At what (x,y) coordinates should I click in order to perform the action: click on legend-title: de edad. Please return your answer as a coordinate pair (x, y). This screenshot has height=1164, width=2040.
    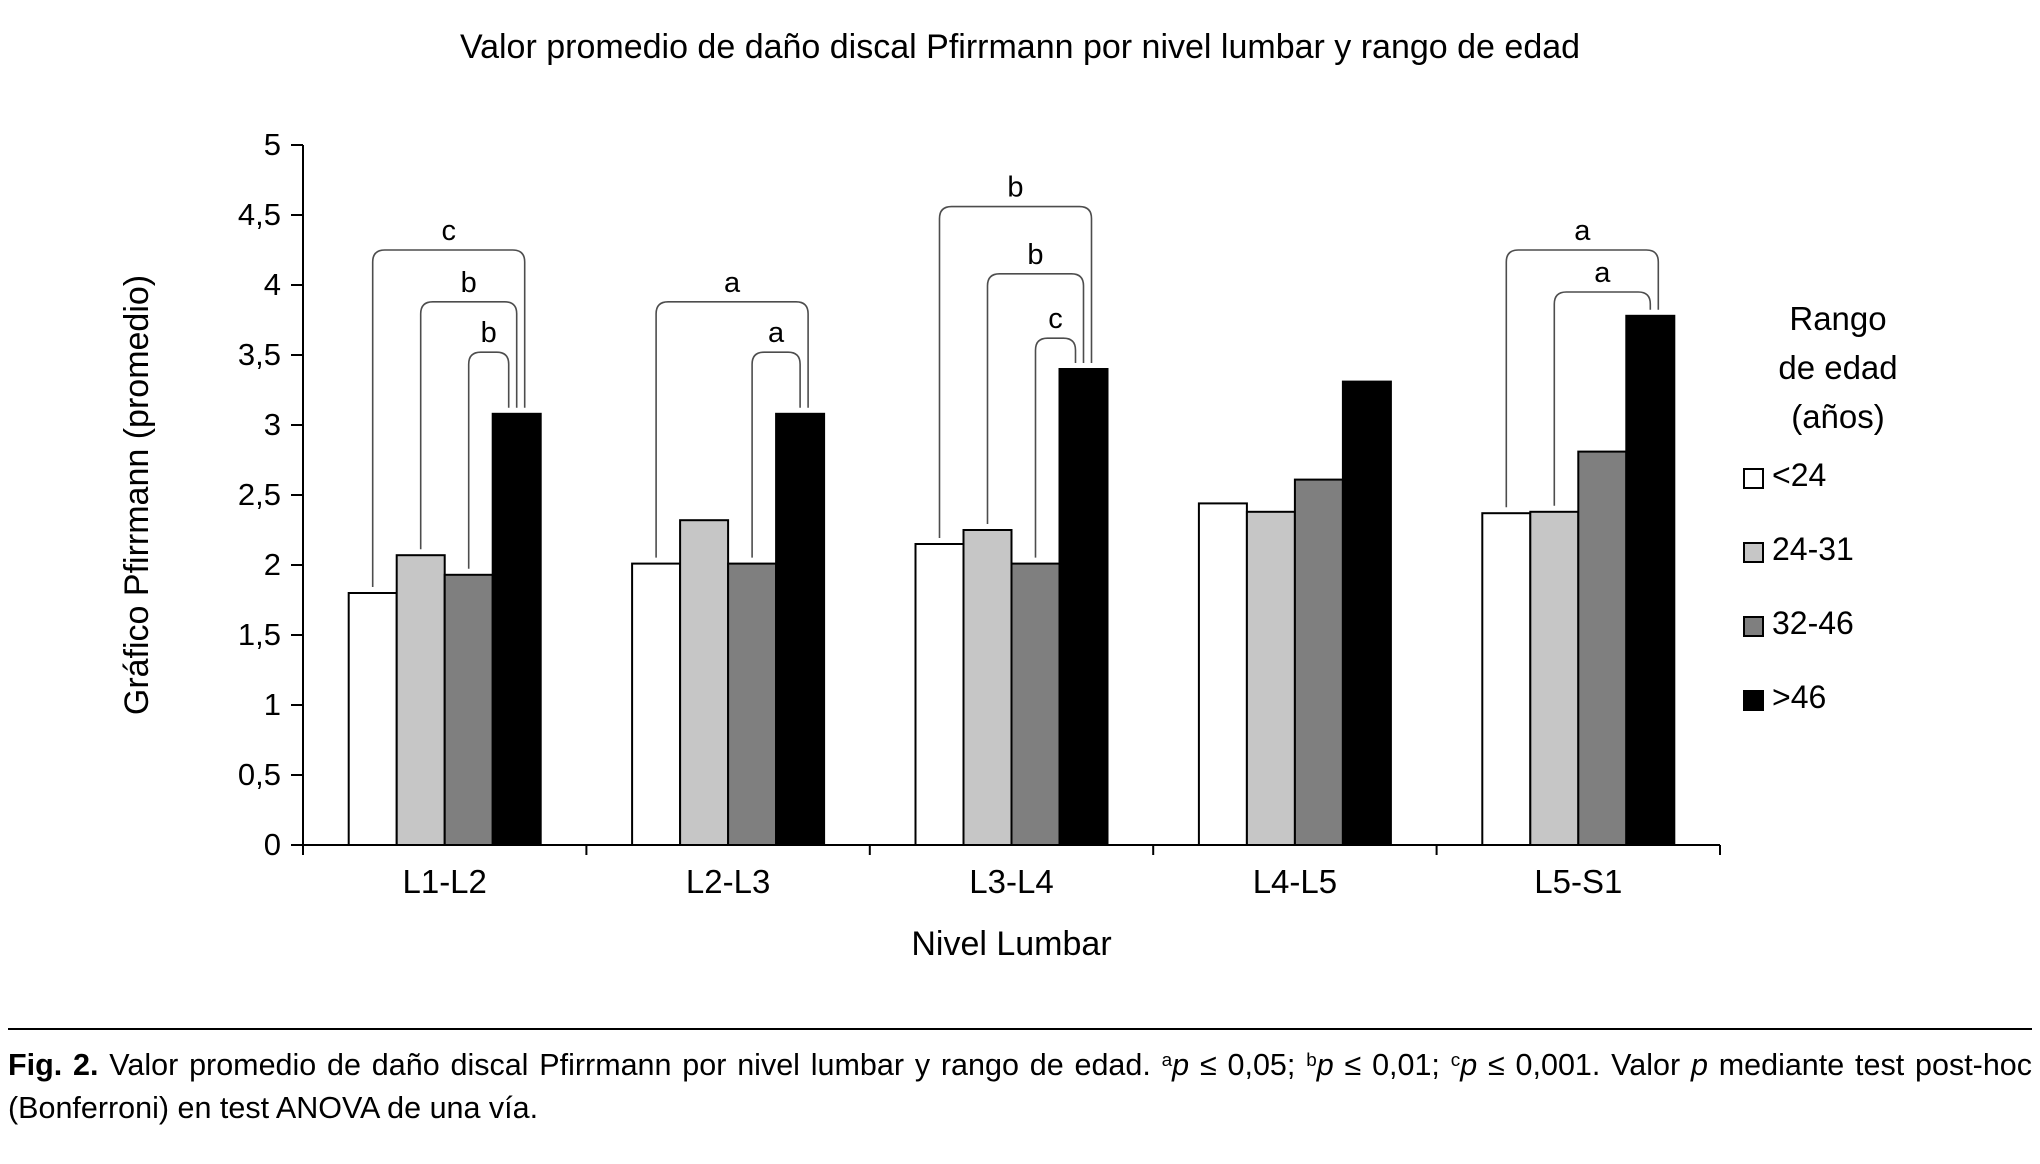
    Looking at the image, I should click on (1837, 367).